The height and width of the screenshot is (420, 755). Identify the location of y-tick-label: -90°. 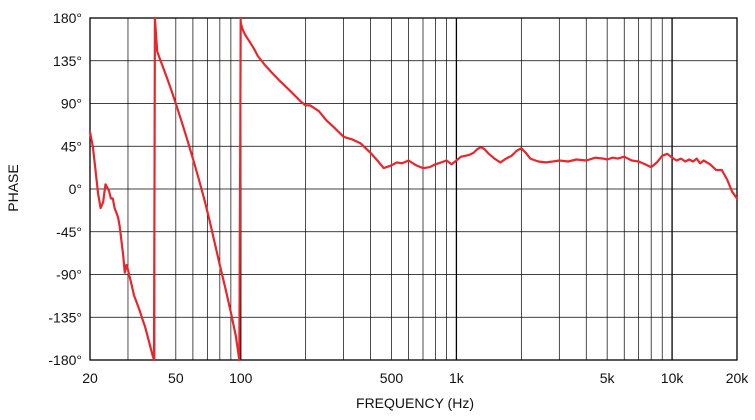
(69, 275).